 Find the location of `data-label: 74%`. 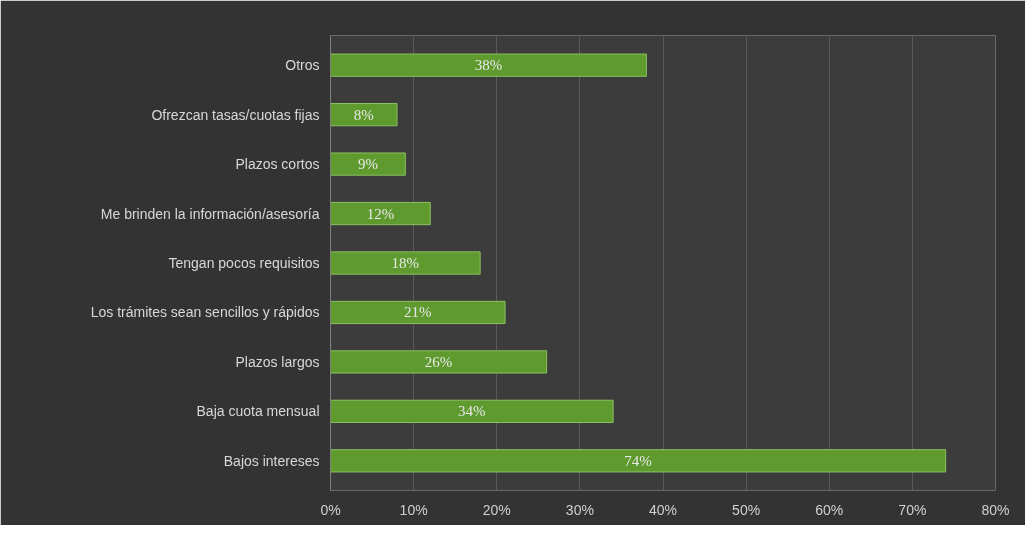

data-label: 74% is located at coordinates (638, 460).